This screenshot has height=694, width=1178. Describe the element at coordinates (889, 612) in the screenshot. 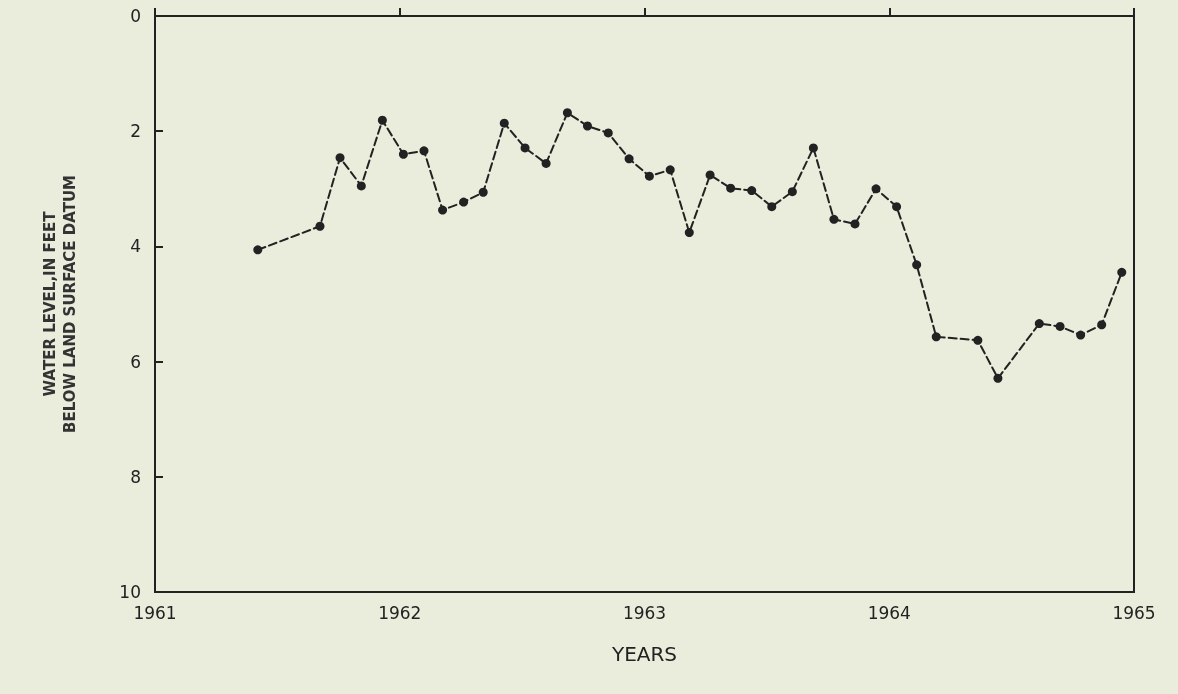

I see `x-tick-label: 1964` at that location.